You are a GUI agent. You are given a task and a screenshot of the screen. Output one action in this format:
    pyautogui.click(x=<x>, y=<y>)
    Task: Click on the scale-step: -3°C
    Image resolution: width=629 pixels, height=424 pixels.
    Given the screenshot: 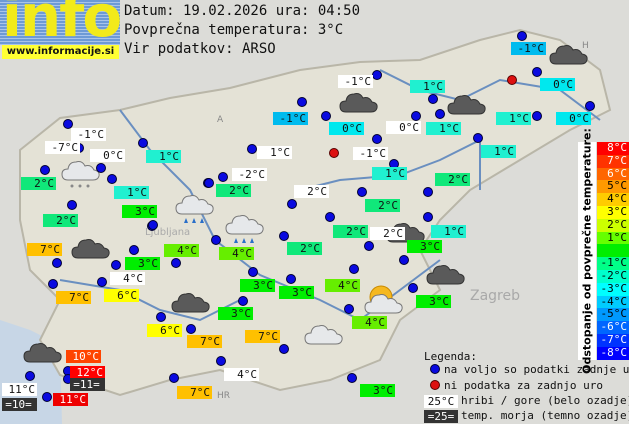 What is the action you would take?
    pyautogui.click(x=613, y=289)
    